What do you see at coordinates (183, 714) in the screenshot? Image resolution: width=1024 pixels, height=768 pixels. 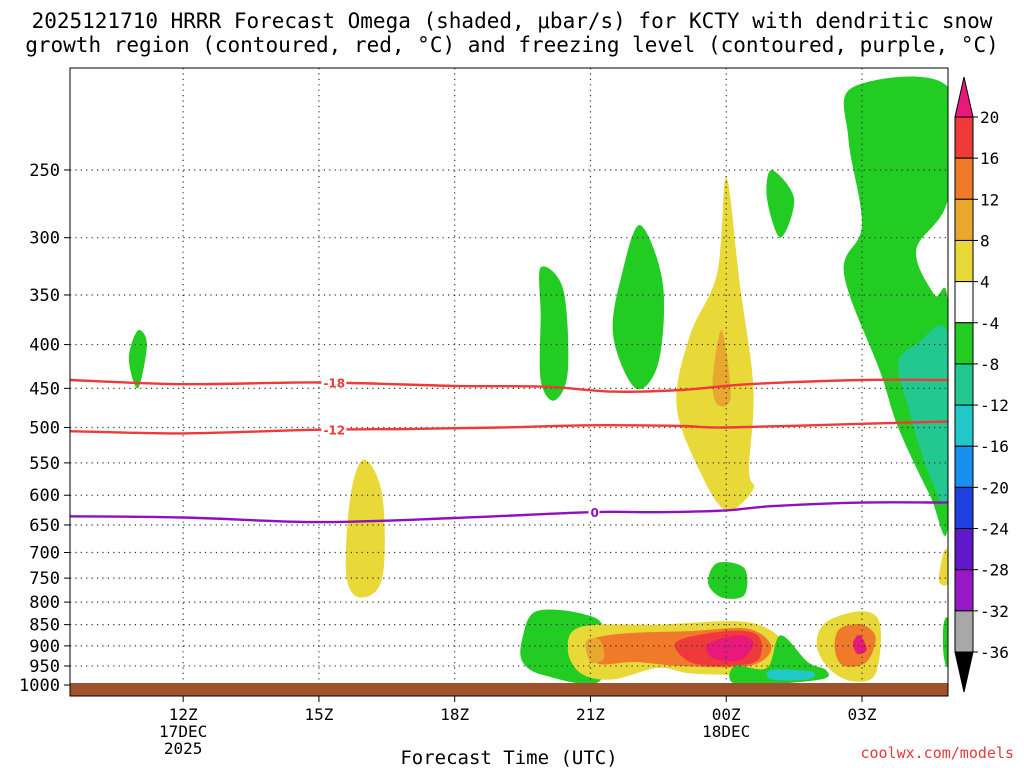 I see `x-tick-label-12Z: 12Z` at bounding box center [183, 714].